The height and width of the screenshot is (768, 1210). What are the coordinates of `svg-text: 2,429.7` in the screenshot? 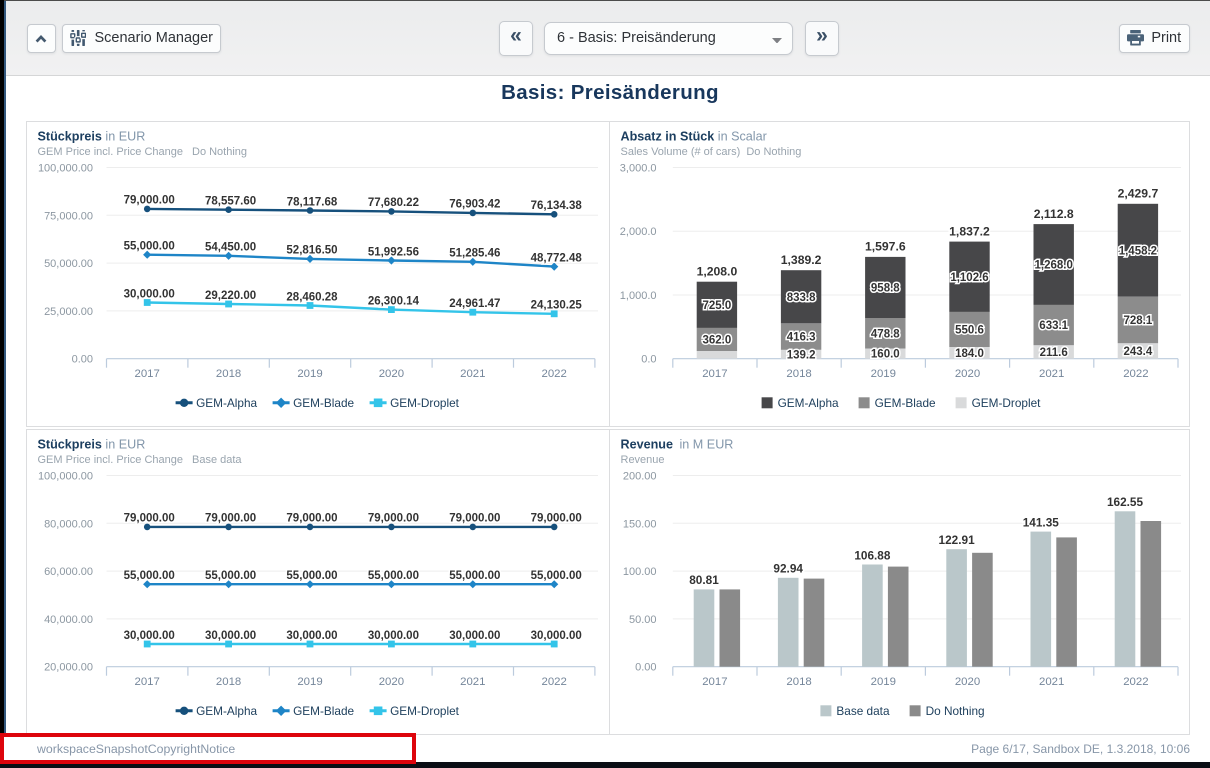 It's located at (1138, 194).